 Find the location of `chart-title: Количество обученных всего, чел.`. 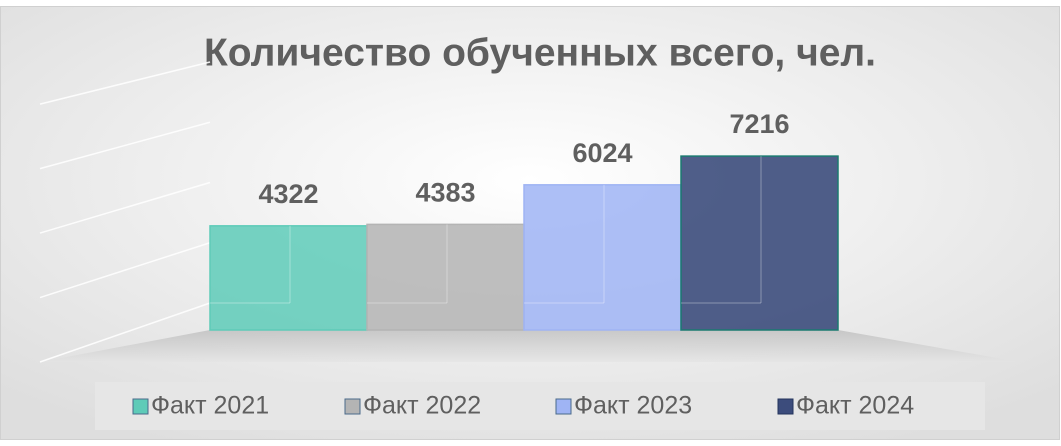

chart-title: Количество обученных всего, чел. is located at coordinates (540, 52).